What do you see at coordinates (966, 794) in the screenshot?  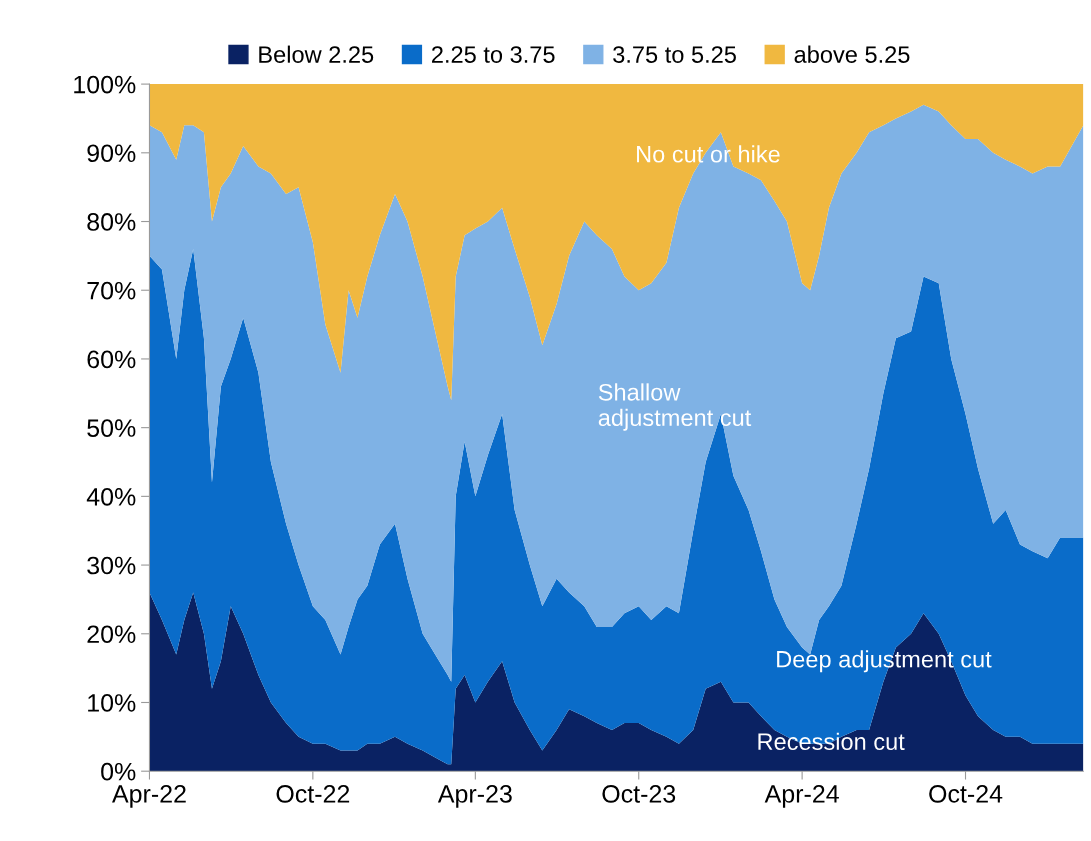 I see `x-tick-label: Oct-24` at bounding box center [966, 794].